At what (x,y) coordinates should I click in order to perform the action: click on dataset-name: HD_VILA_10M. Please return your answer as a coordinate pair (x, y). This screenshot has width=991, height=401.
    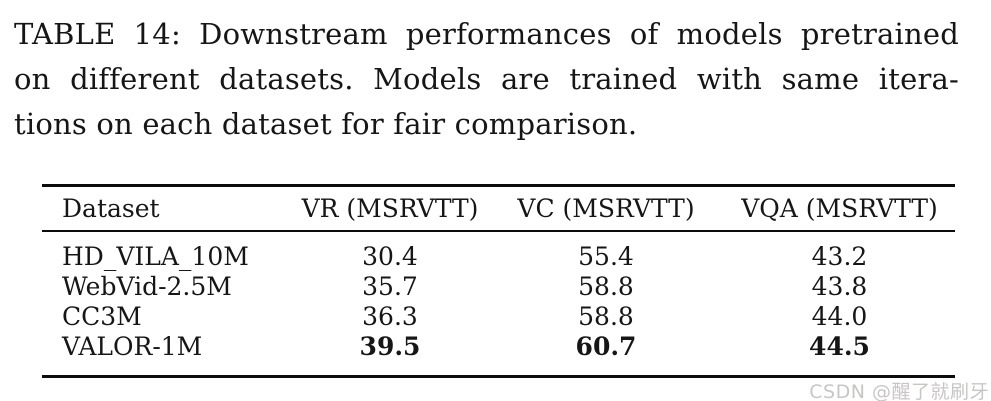
    Looking at the image, I should click on (155, 256).